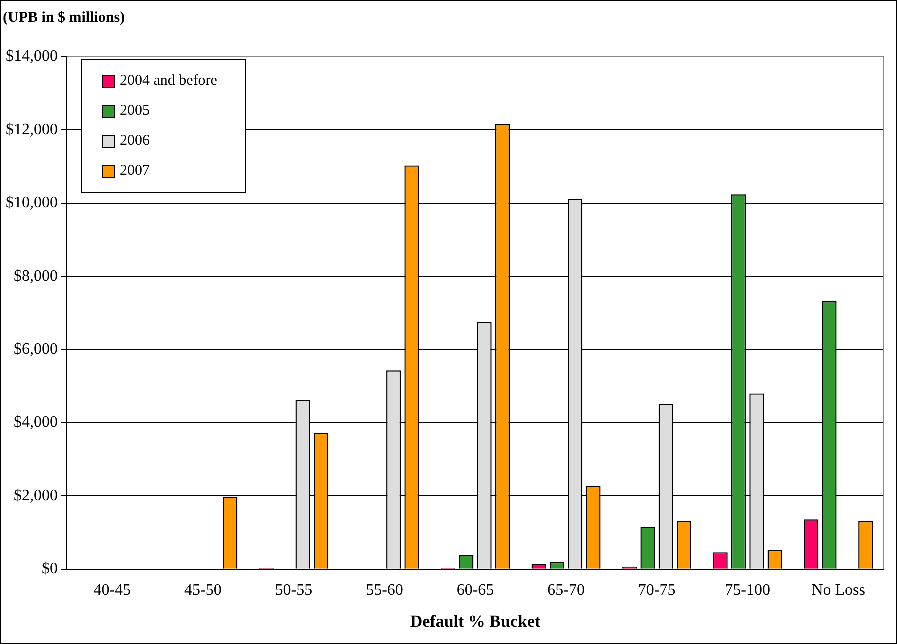  Describe the element at coordinates (64, 18) in the screenshot. I see `chart-title: (UPB in $ millions)` at that location.